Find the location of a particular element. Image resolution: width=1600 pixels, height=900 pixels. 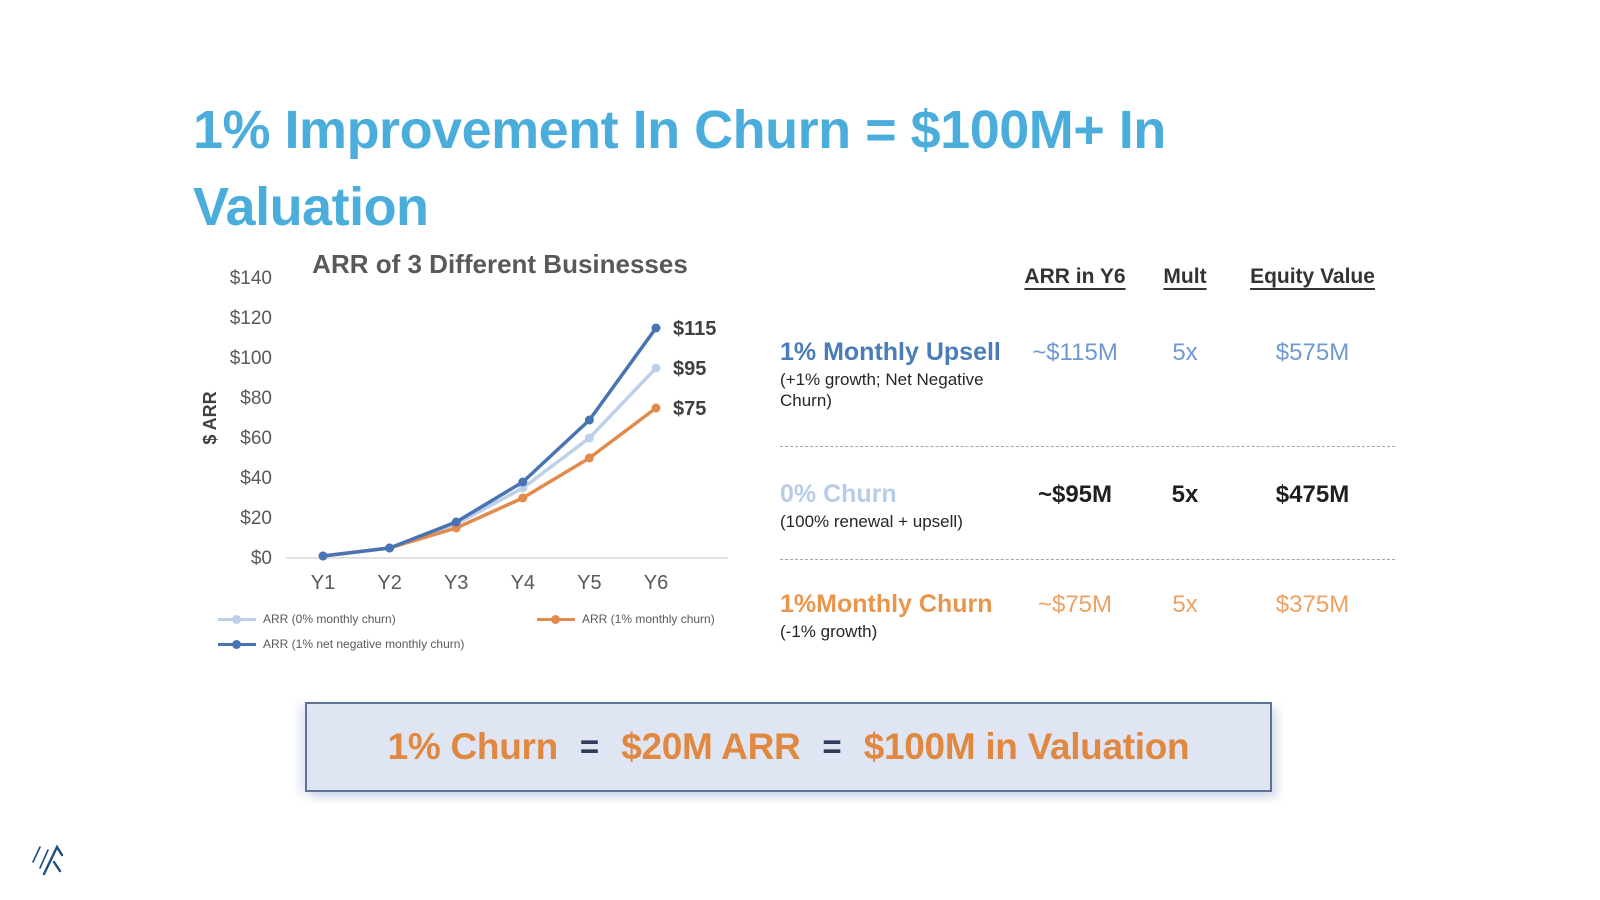

chart-title: ARR of 3 Different Businesses is located at coordinates (500, 264).